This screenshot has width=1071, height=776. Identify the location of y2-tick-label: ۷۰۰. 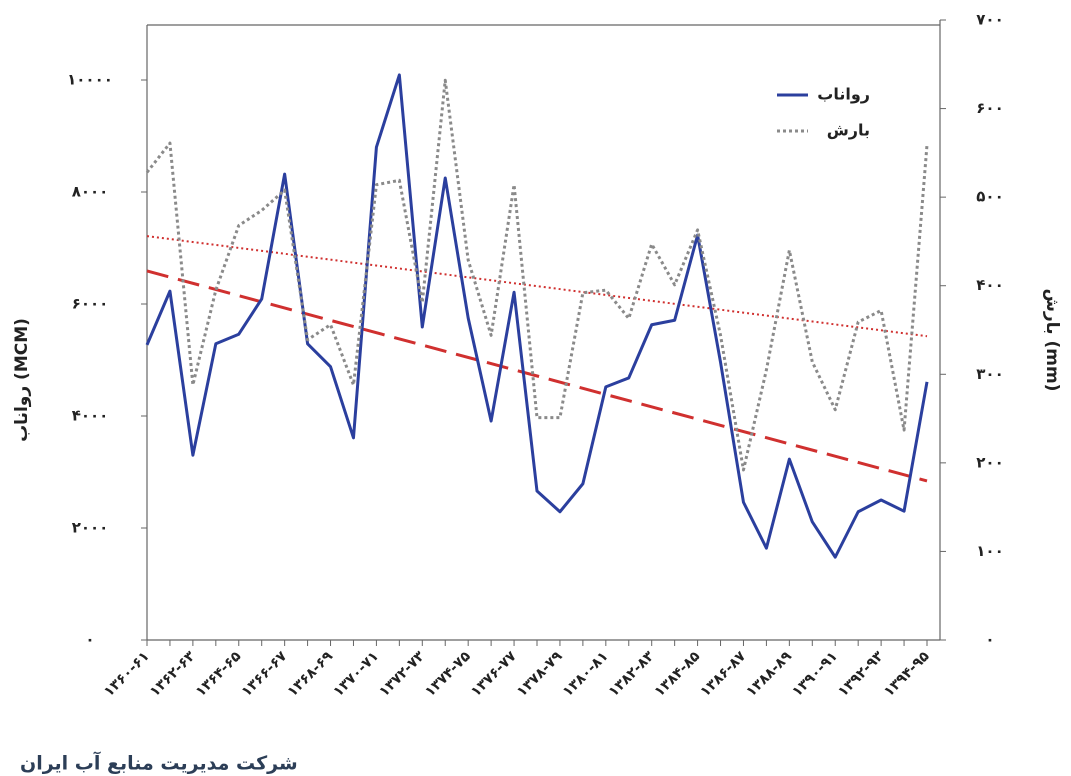
(989, 20).